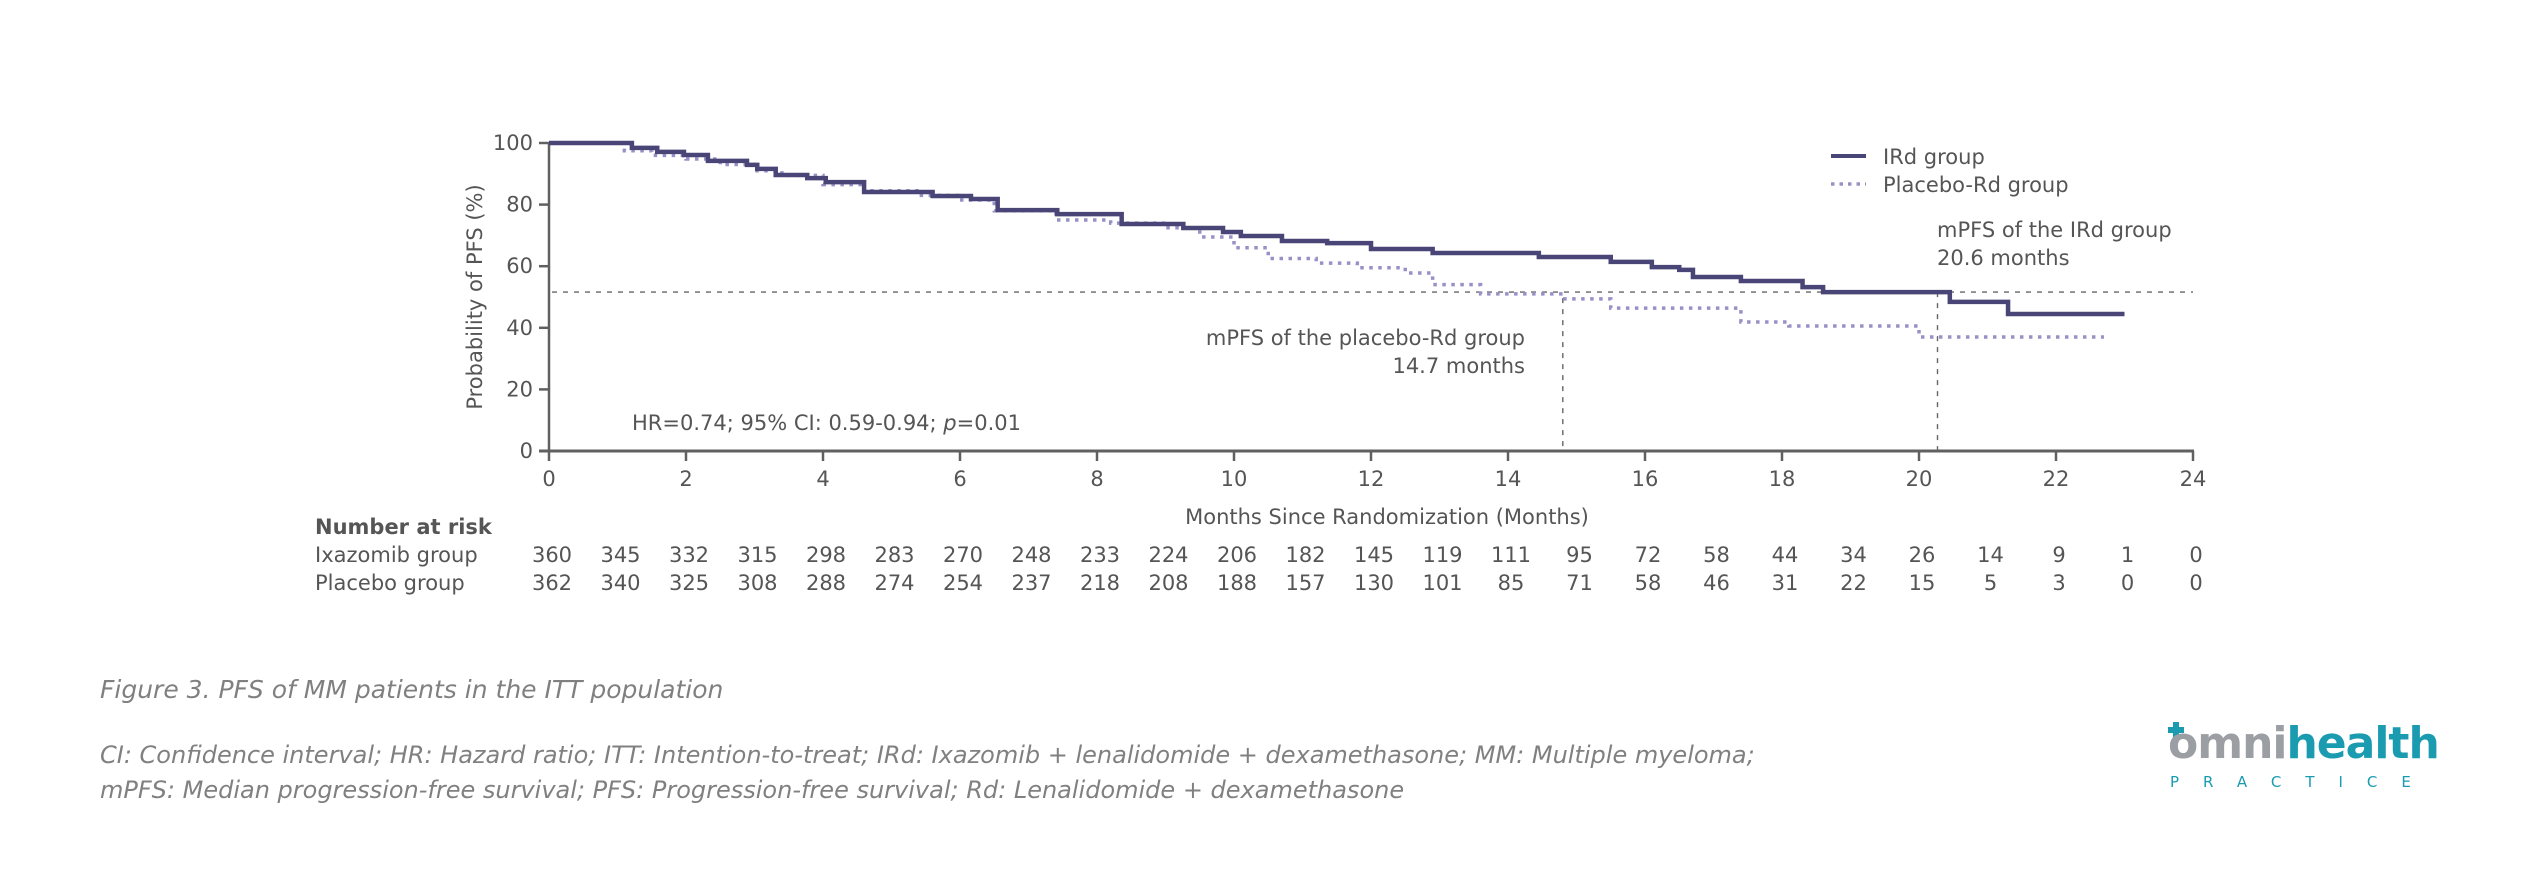 The height and width of the screenshot is (884, 2532). I want to click on y-tick-label: 0, so click(526, 451).